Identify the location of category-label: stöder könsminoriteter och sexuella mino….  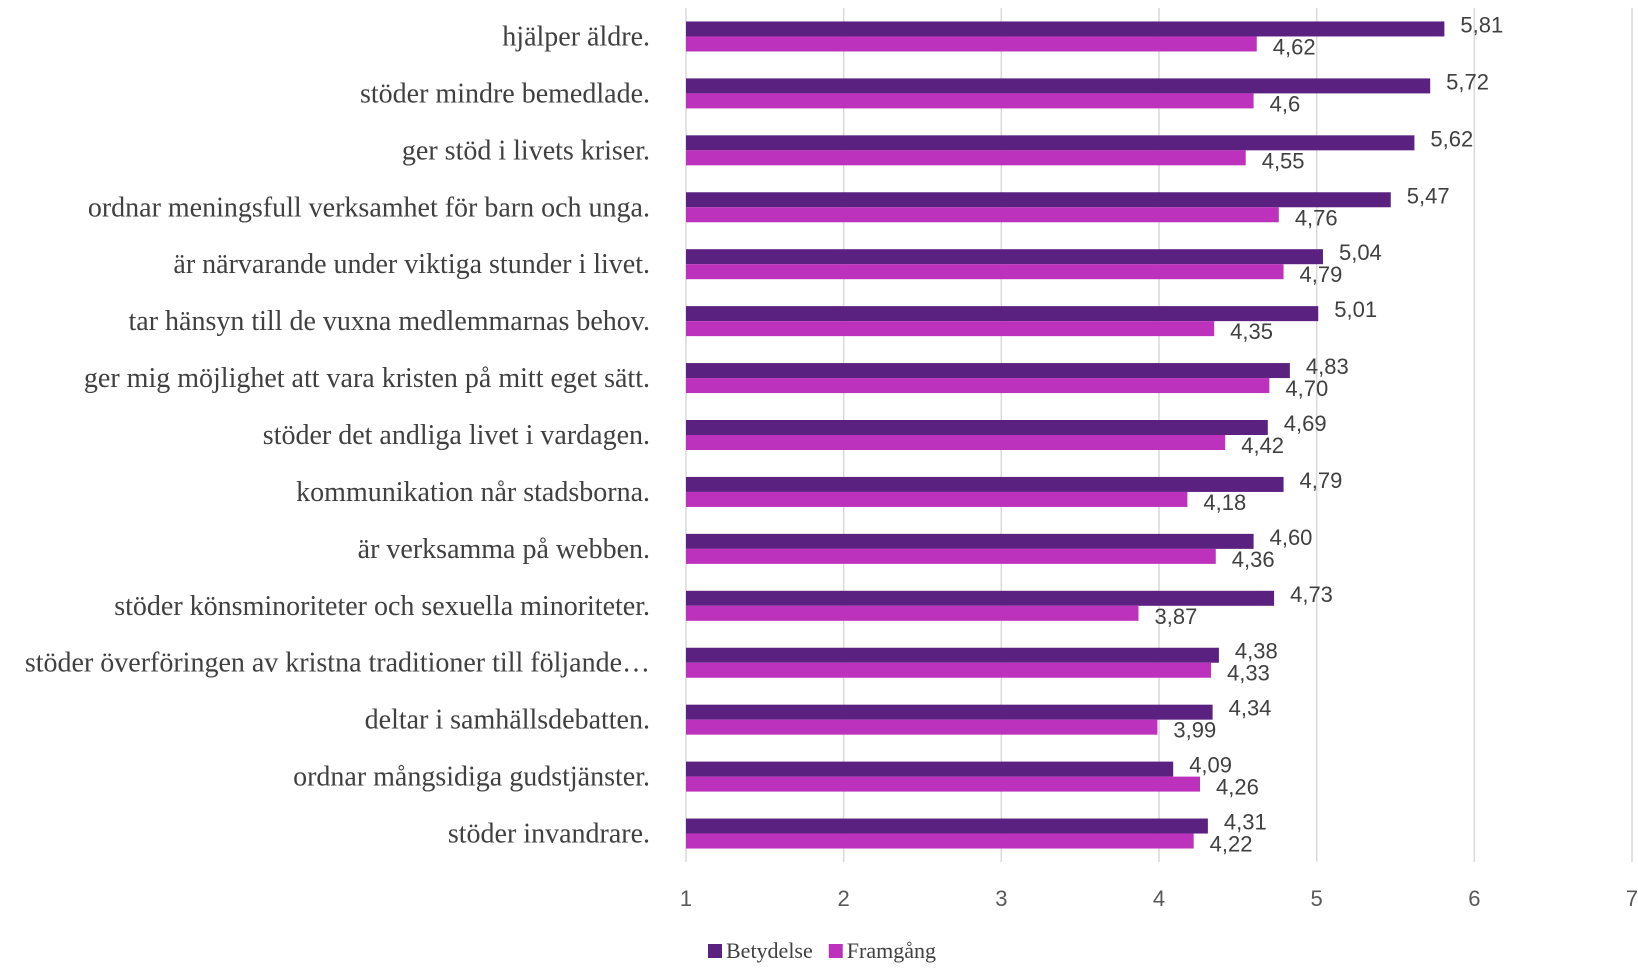
(382, 606).